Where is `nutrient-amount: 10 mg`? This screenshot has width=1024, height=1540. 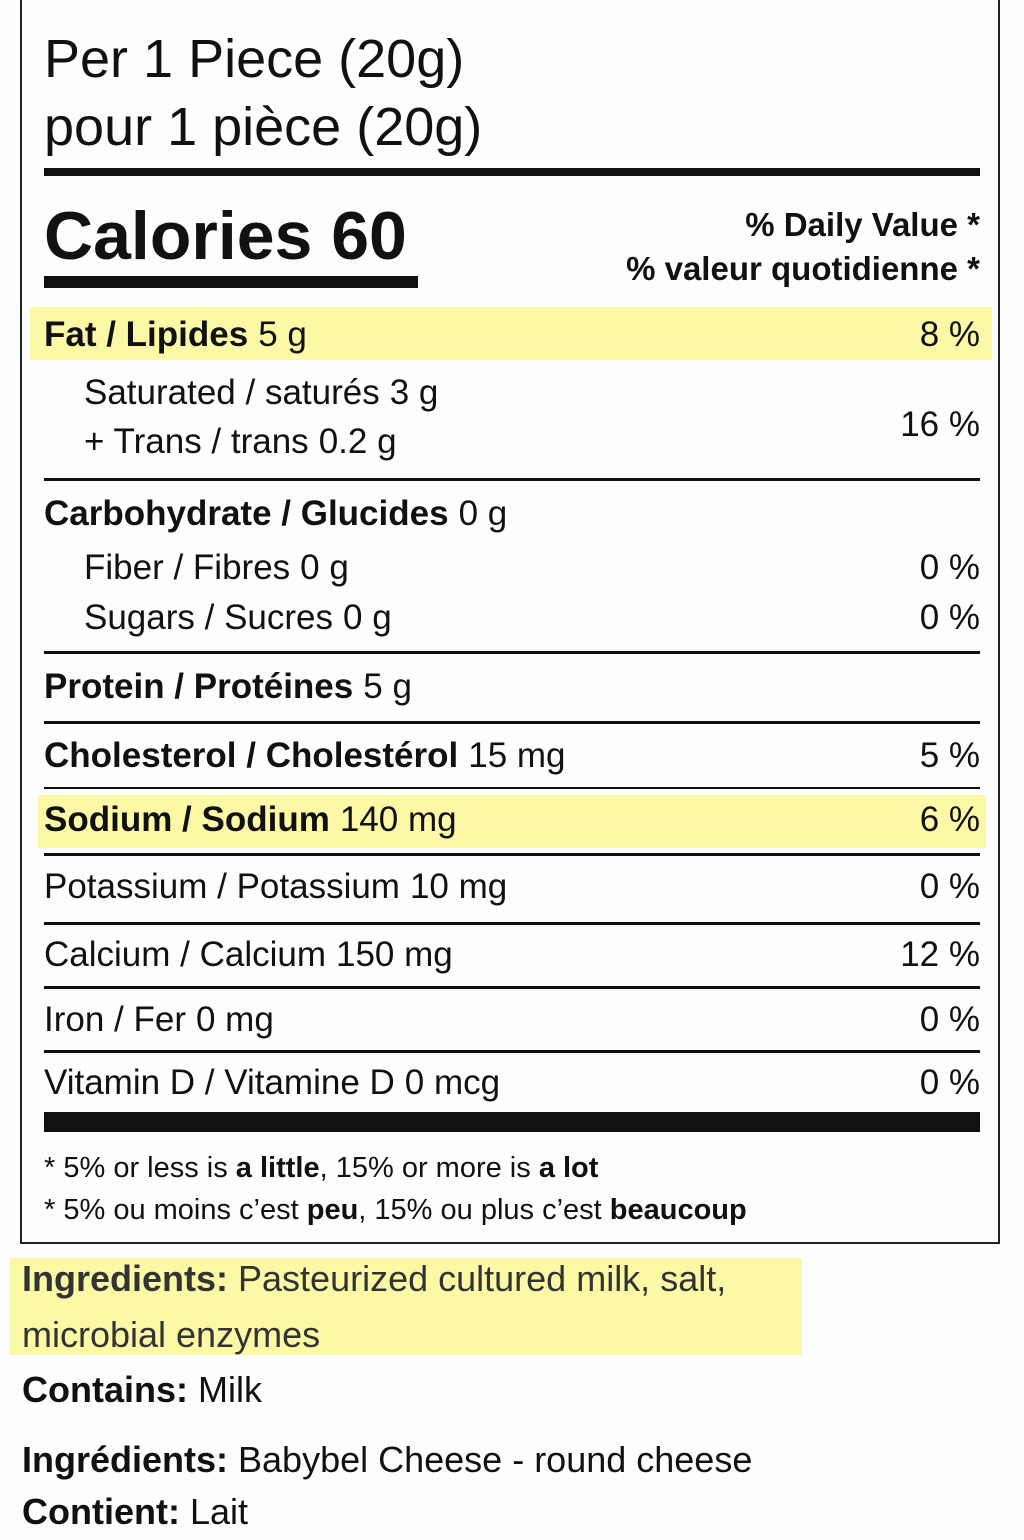 nutrient-amount: 10 mg is located at coordinates (458, 886).